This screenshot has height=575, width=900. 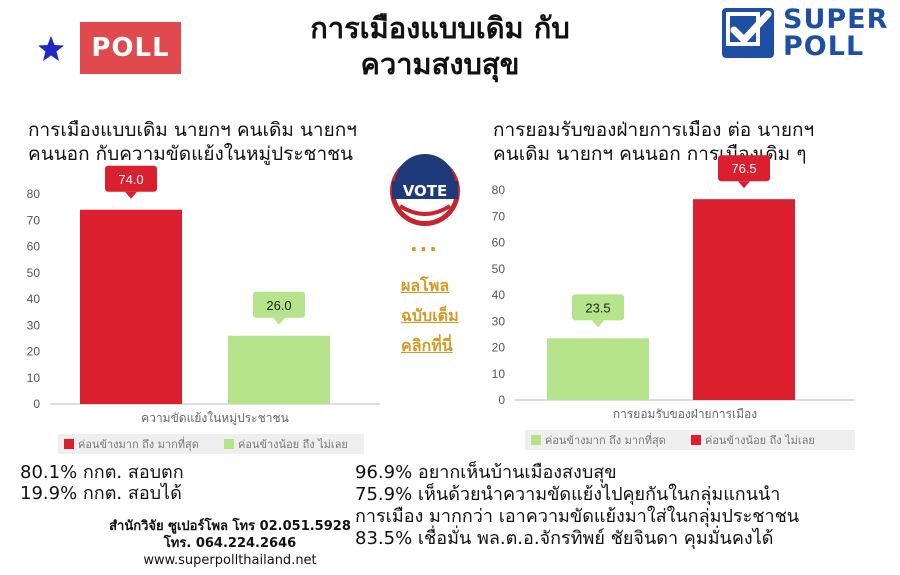 What do you see at coordinates (215, 418) in the screenshot?
I see `x-category-label: ความขัดแย้งในหมู่ประชาชน` at bounding box center [215, 418].